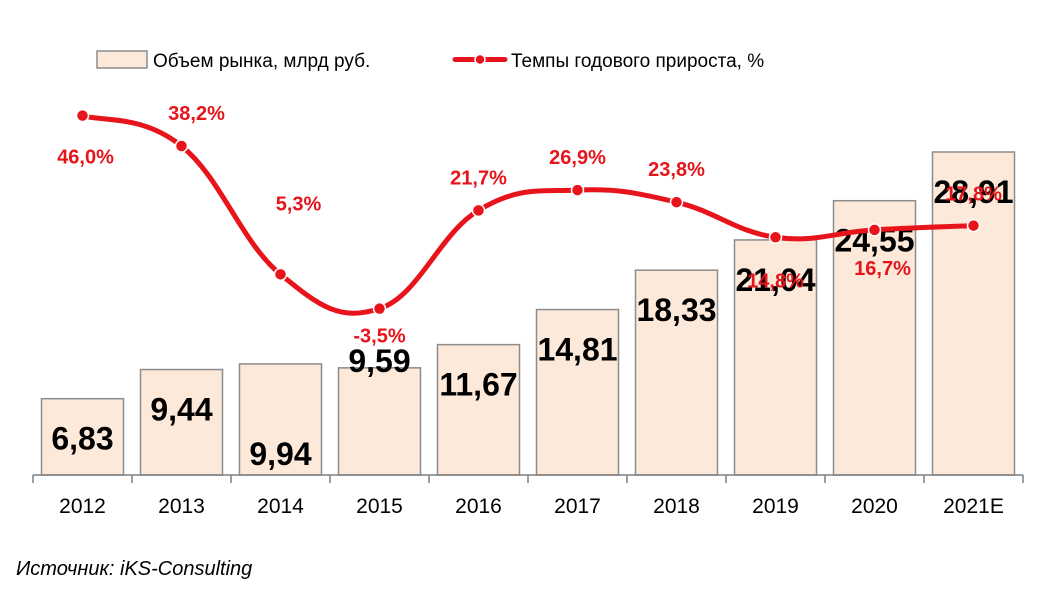 This screenshot has width=1053, height=599. Describe the element at coordinates (577, 392) in the screenshot. I see `bar-2017` at that location.